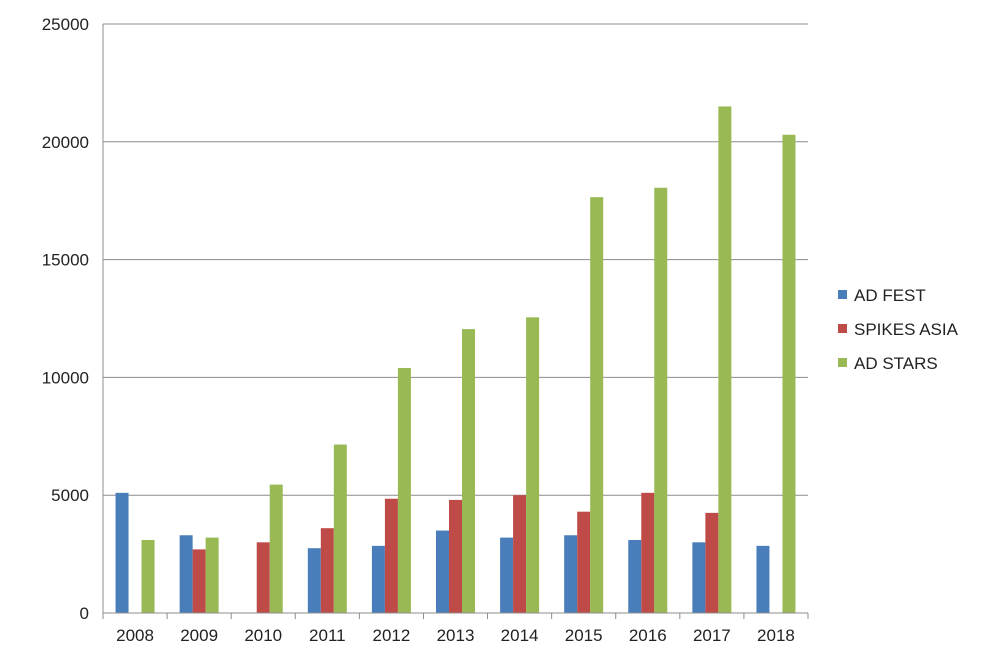 The image size is (1000, 672). What do you see at coordinates (635, 576) in the screenshot?
I see `bar-ad-fest-2016` at bounding box center [635, 576].